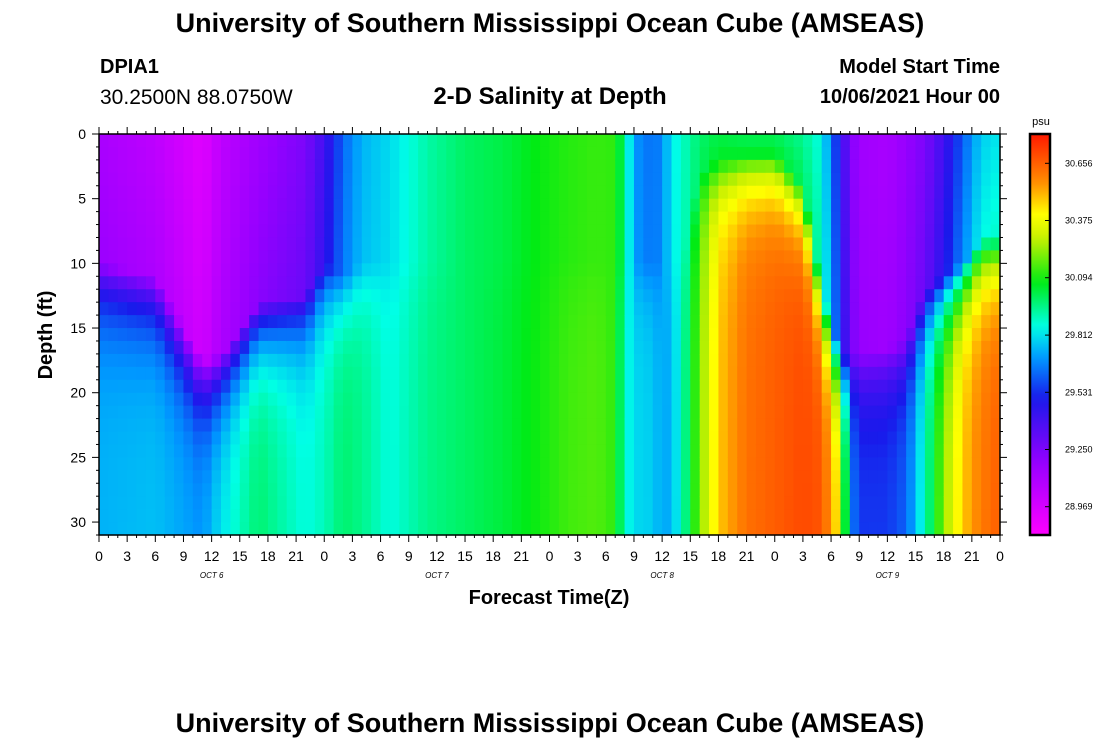 The width and height of the screenshot is (1100, 750). I want to click on colorbar-tick-label: 30.094, so click(1079, 278).